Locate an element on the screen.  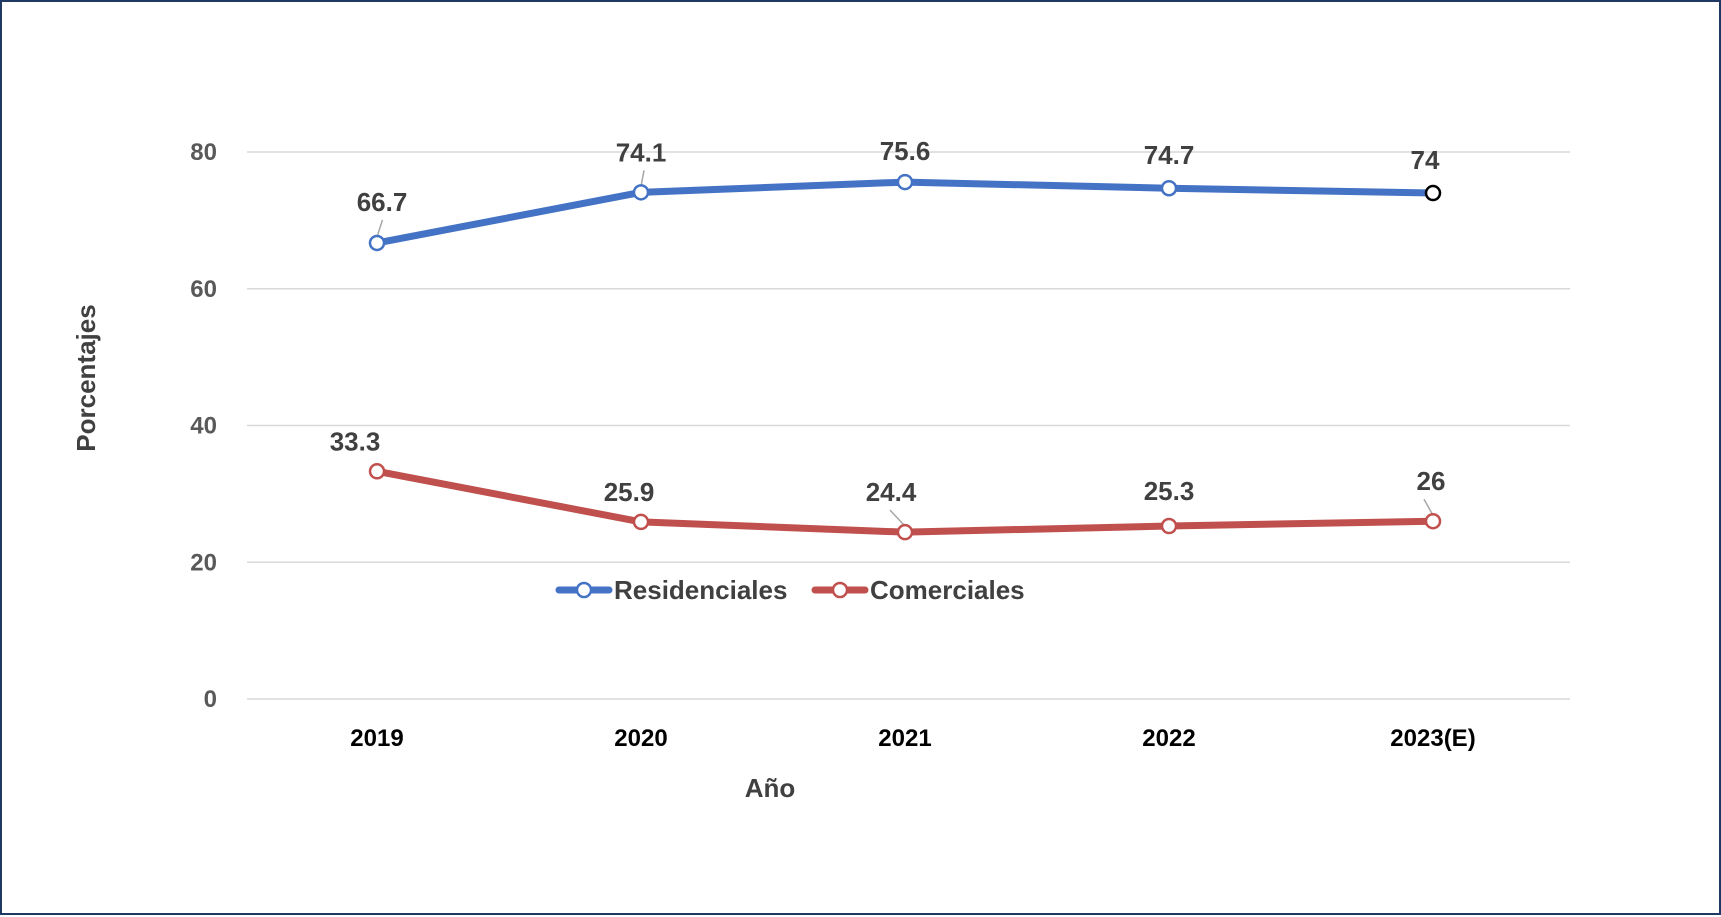
y-tick-label: 40 is located at coordinates (203, 426).